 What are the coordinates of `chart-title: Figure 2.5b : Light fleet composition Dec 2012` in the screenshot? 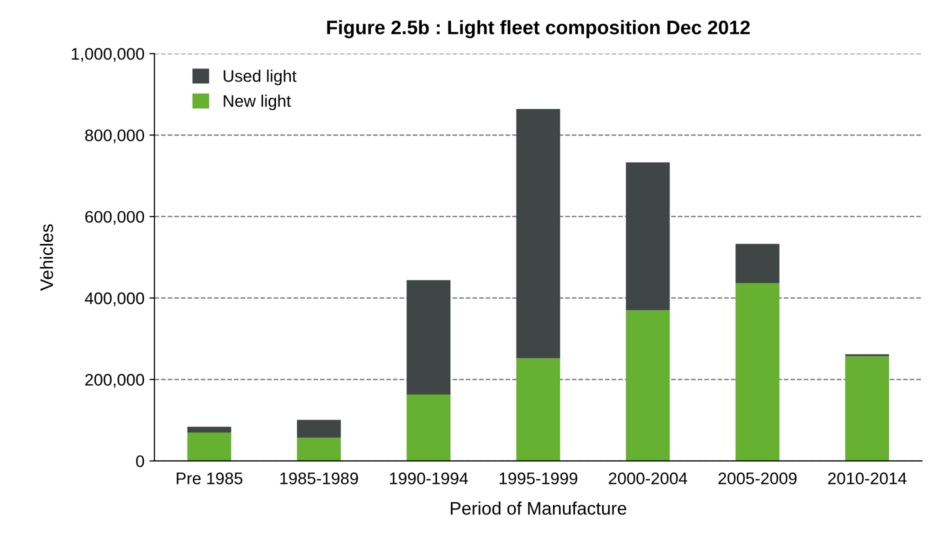 It's located at (538, 29).